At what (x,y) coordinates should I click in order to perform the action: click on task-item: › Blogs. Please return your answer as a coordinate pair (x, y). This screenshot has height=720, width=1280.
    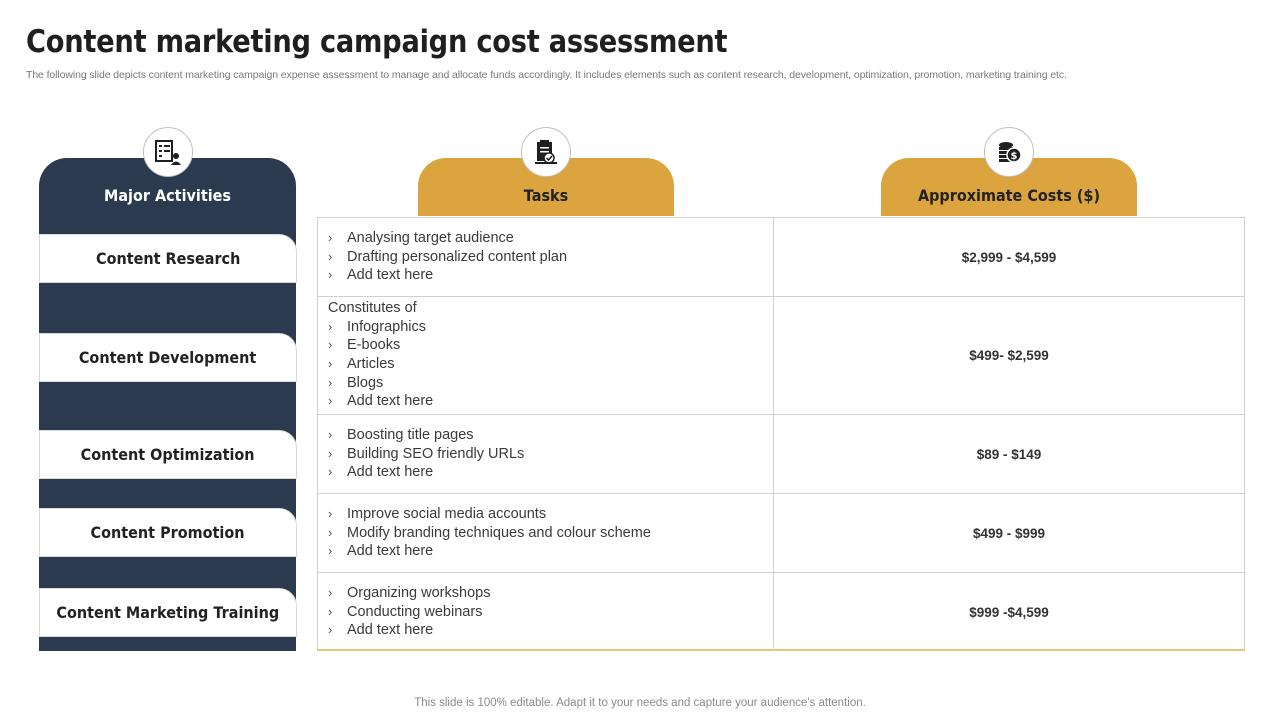
    Looking at the image, I should click on (356, 382).